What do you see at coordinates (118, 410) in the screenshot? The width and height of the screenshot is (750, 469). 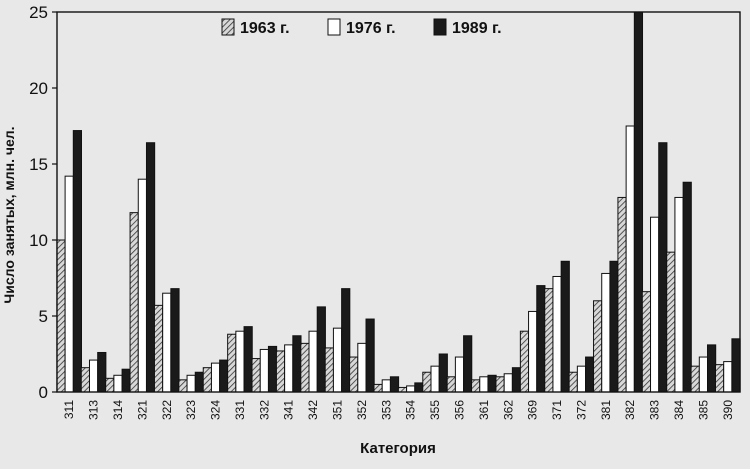 I see `x-tick-label: 314` at bounding box center [118, 410].